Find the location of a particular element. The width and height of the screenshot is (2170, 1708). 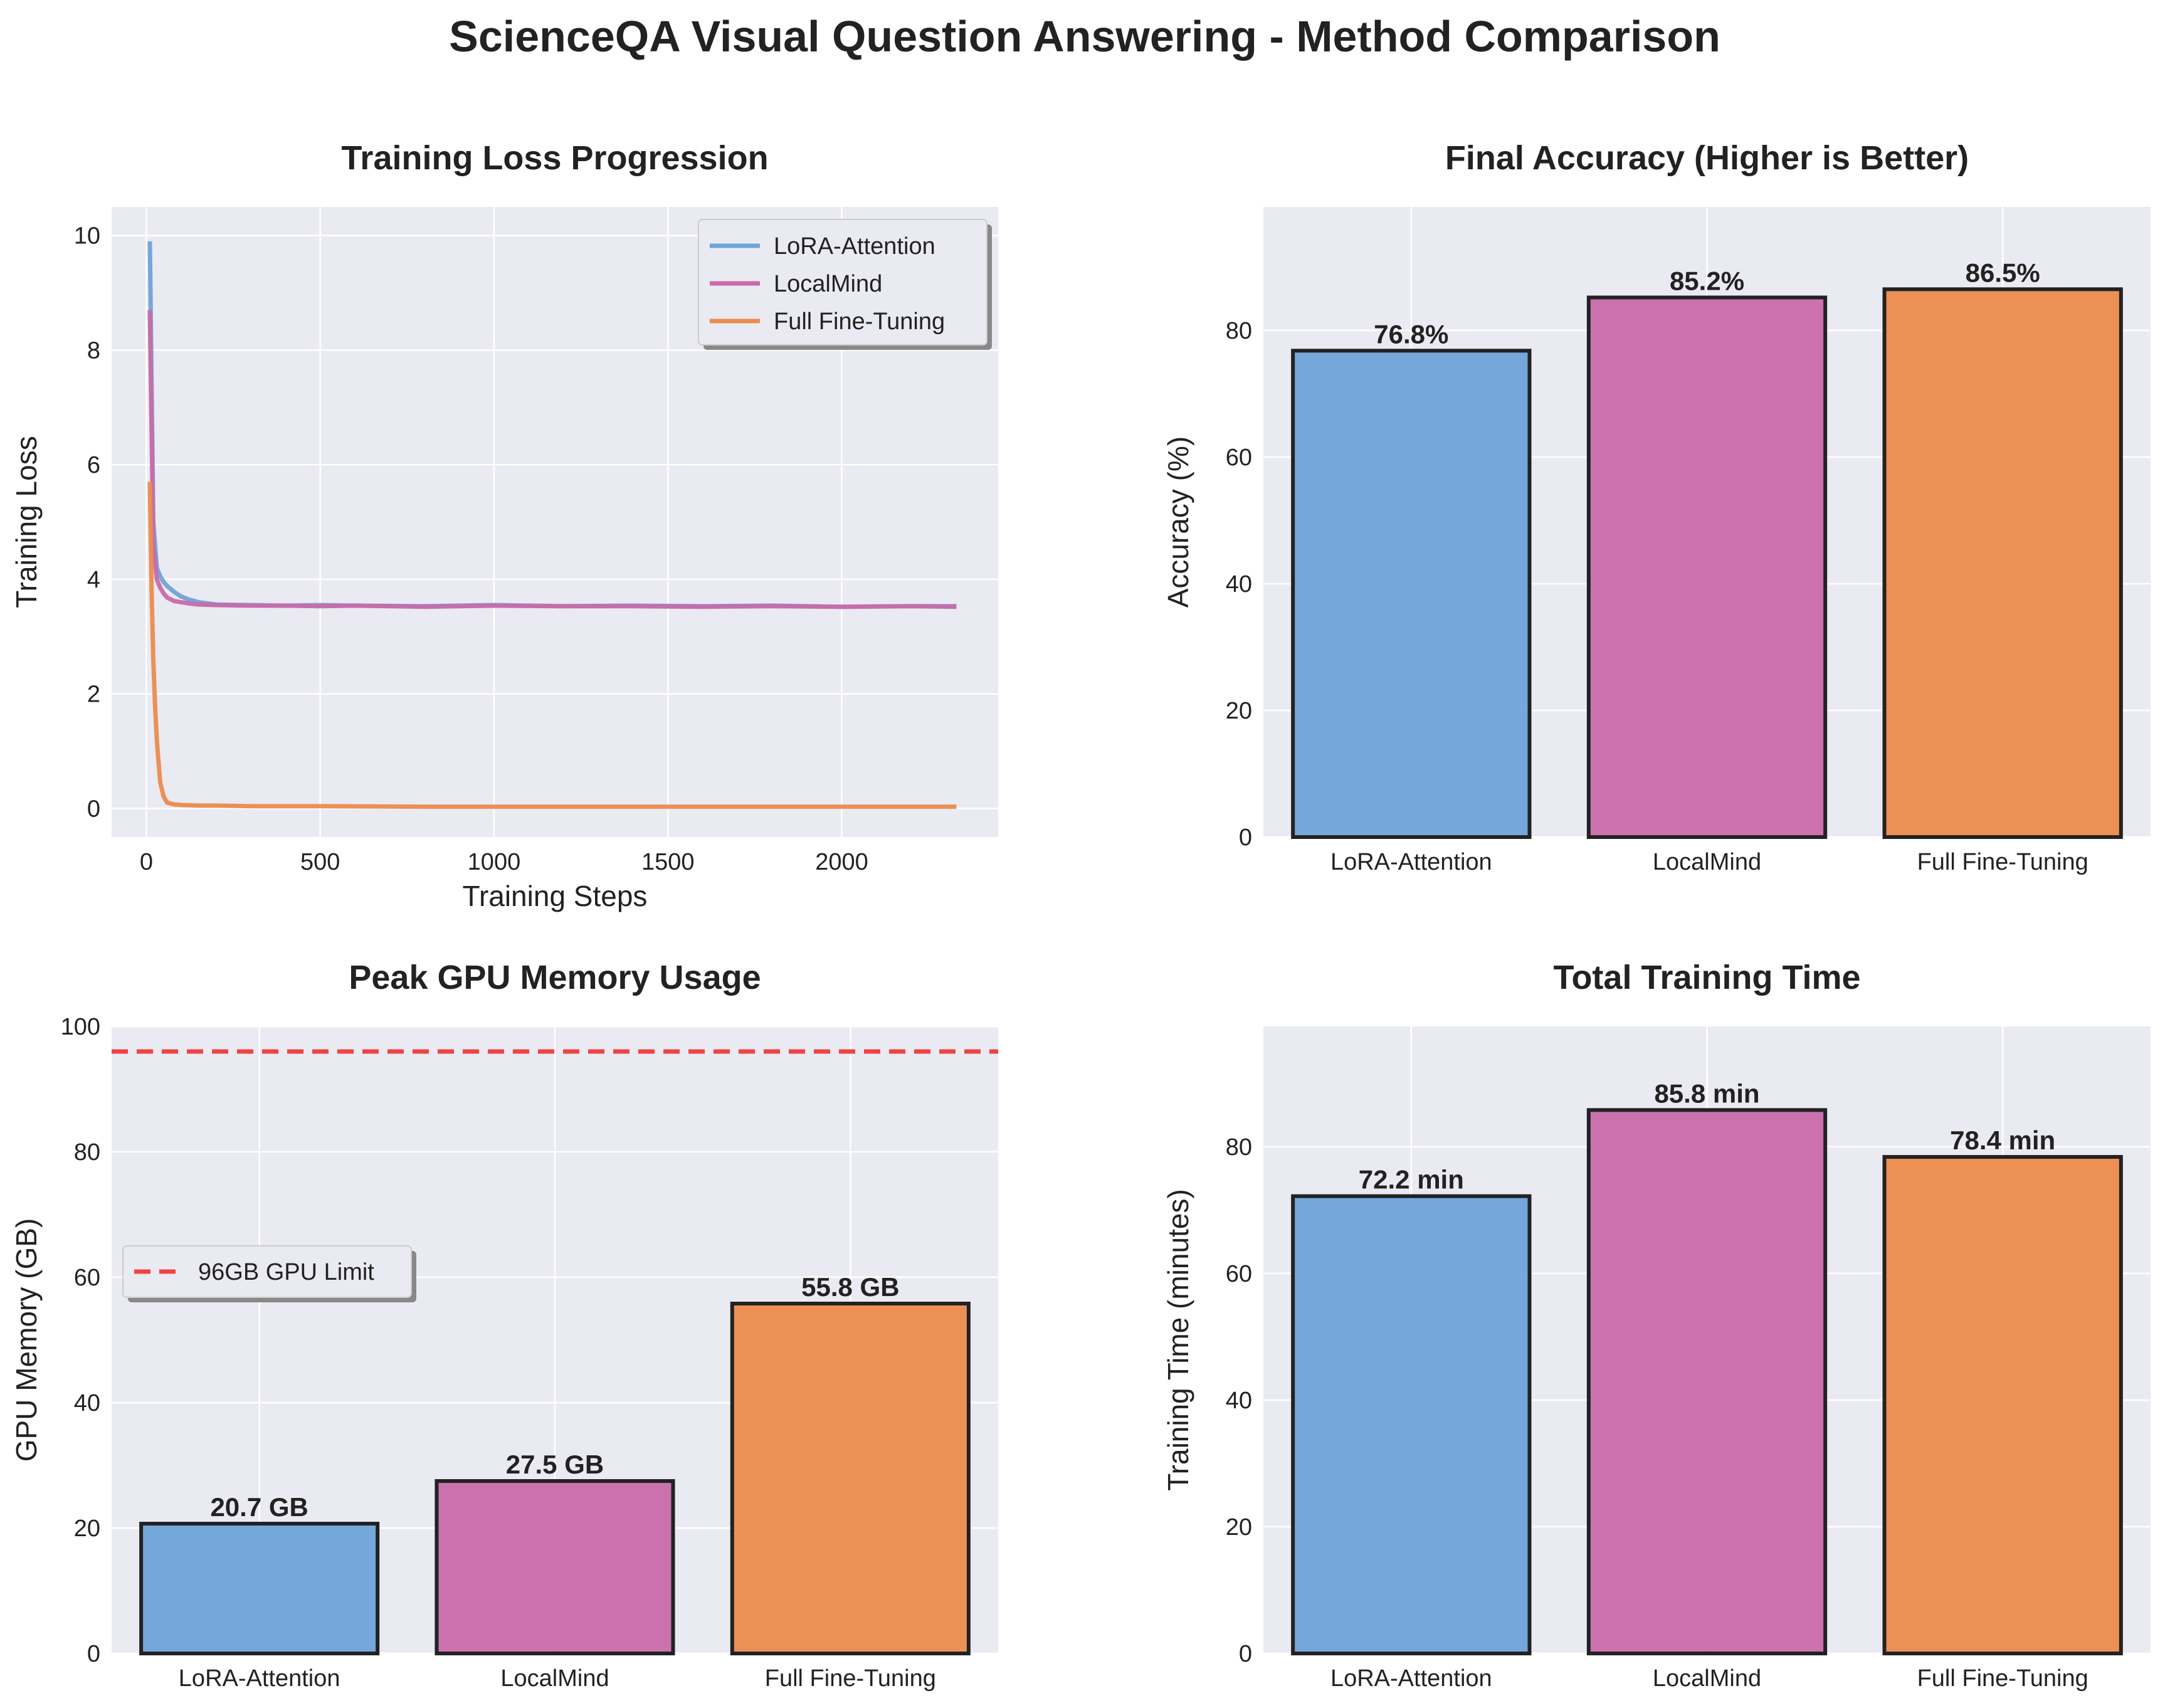

legend: LoRA-Attention LocalMind Full Fine-Tuning is located at coordinates (845, 284).